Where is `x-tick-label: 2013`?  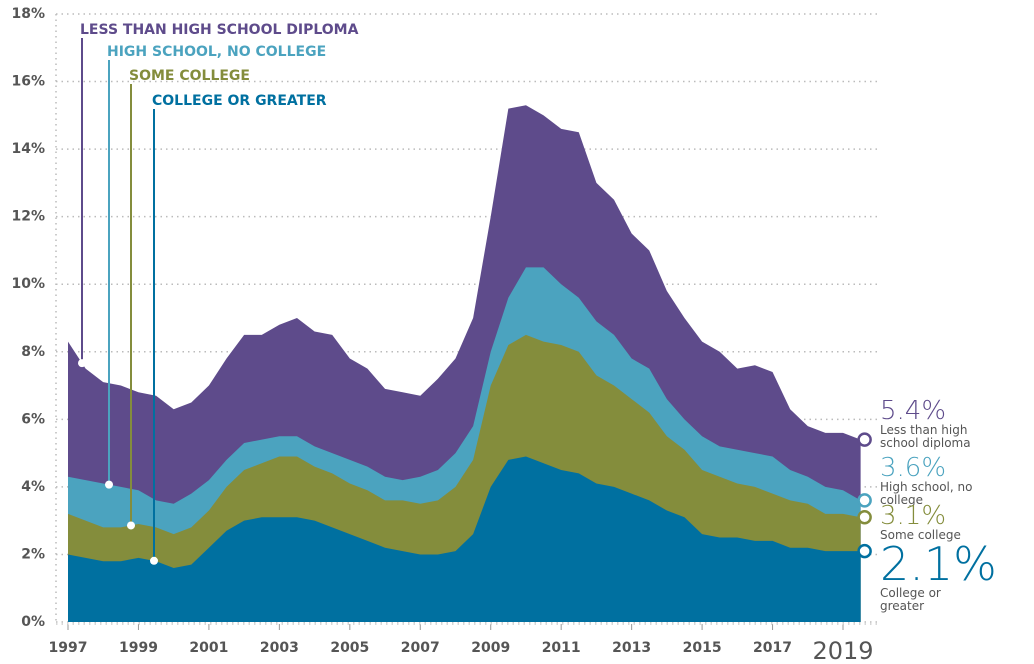 x-tick-label: 2013 is located at coordinates (631, 648).